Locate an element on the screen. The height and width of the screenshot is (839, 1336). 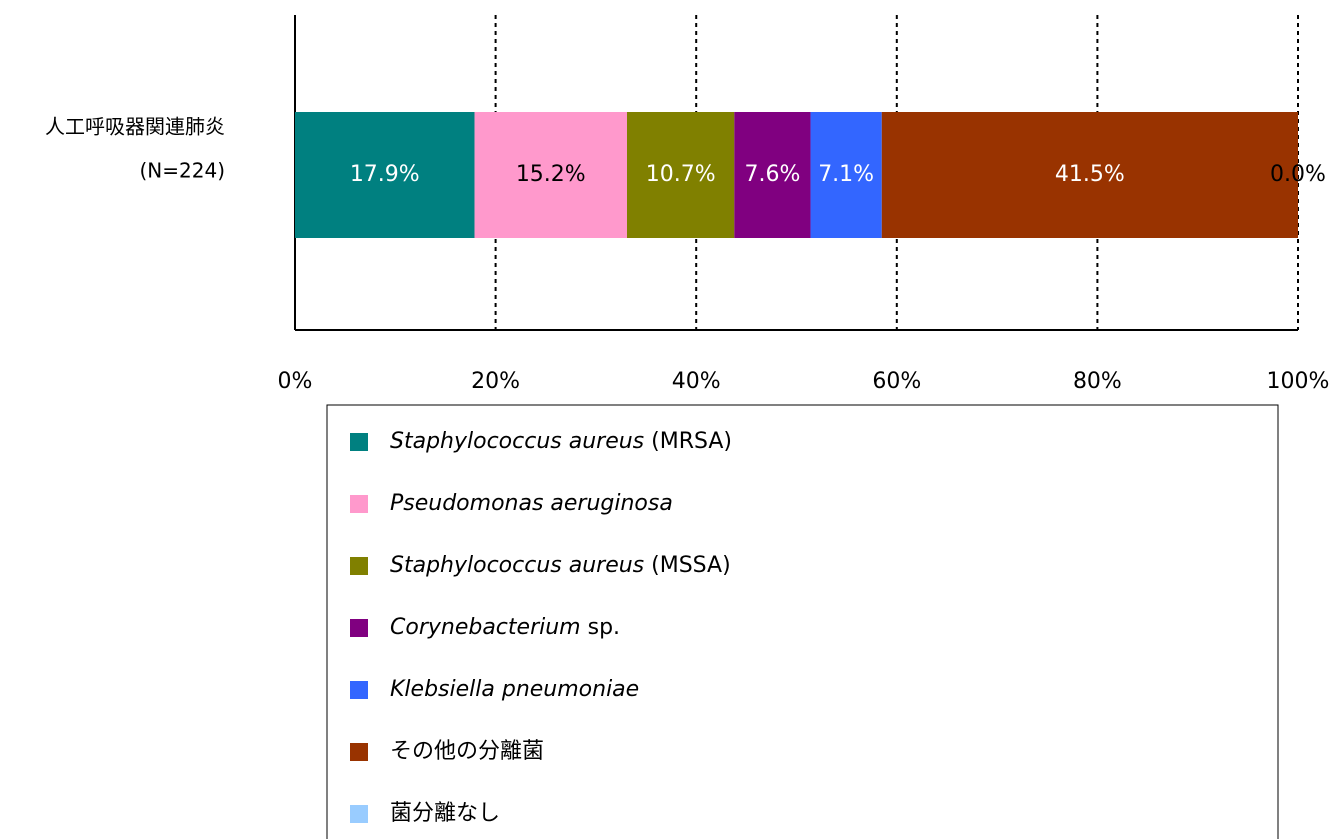
data-label: 17.9% is located at coordinates (385, 174).